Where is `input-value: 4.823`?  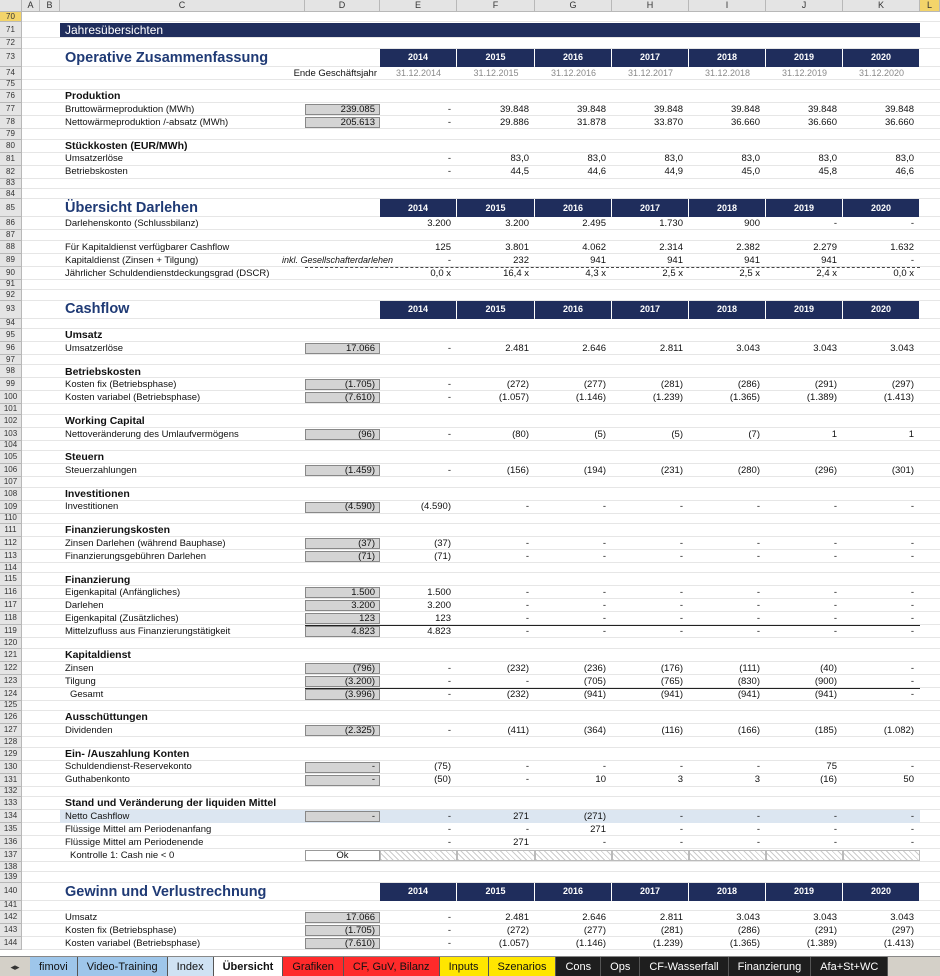 input-value: 4.823 is located at coordinates (342, 632).